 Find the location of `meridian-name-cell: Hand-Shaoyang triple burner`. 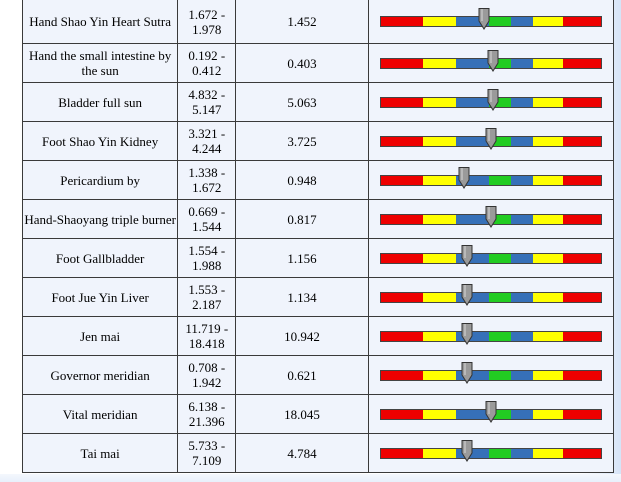

meridian-name-cell: Hand-Shaoyang triple burner is located at coordinates (100, 219).